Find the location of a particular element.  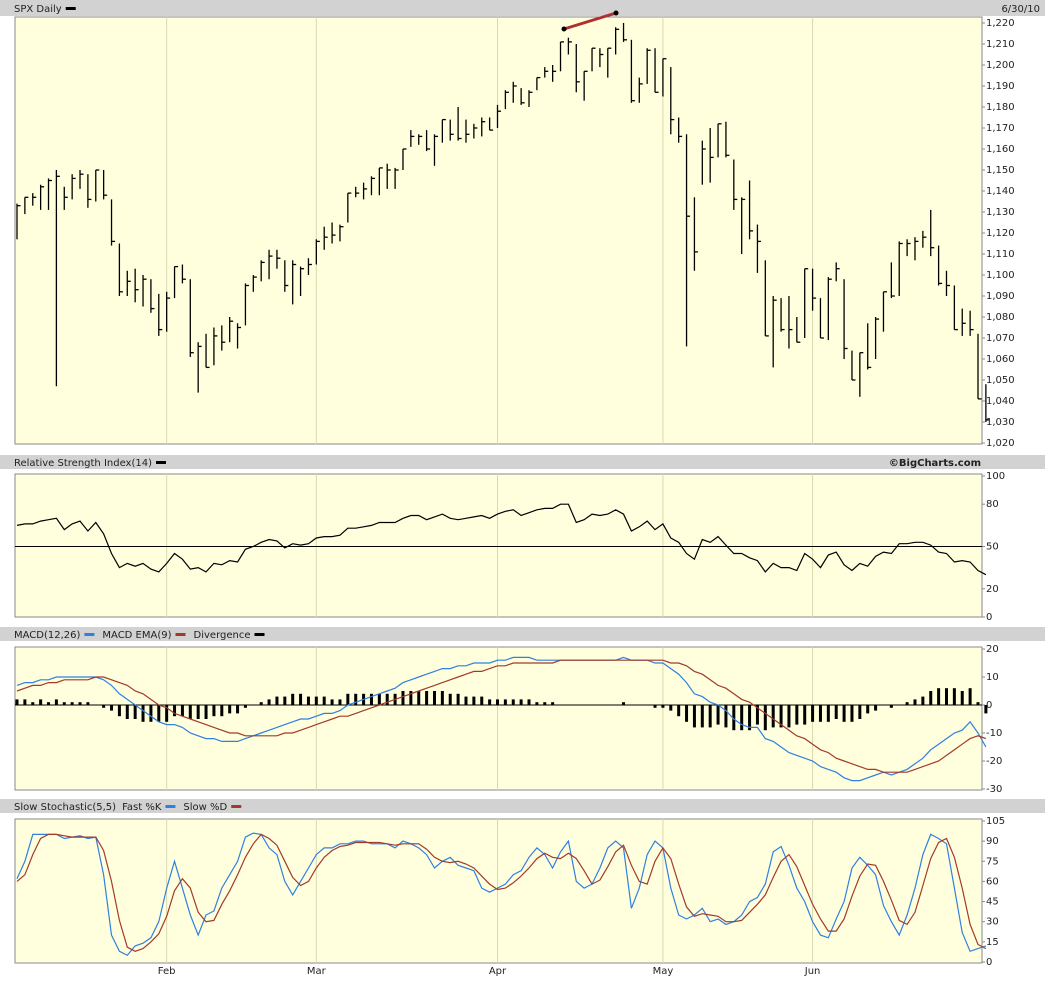

trendline is located at coordinates (590, 21).